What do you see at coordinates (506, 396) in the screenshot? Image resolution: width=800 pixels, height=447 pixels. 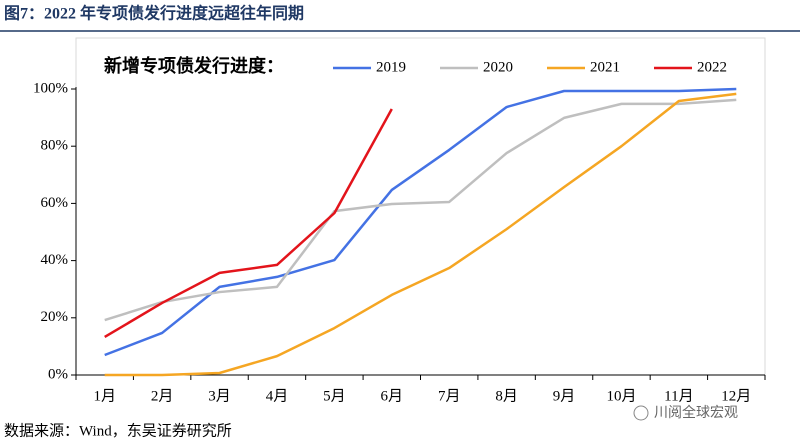 I see `x-tick-label: 8月` at bounding box center [506, 396].